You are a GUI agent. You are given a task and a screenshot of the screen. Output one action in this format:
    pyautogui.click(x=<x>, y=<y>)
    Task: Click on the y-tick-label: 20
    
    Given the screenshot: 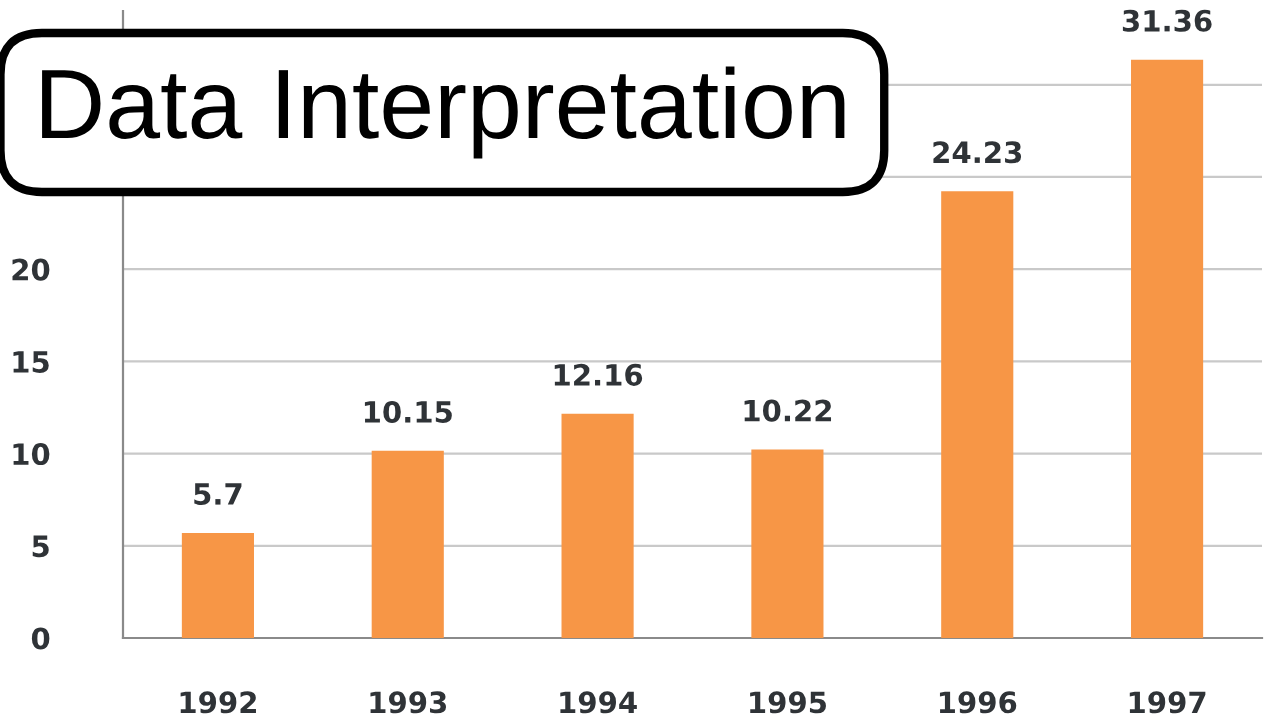 What is the action you would take?
    pyautogui.click(x=31, y=269)
    